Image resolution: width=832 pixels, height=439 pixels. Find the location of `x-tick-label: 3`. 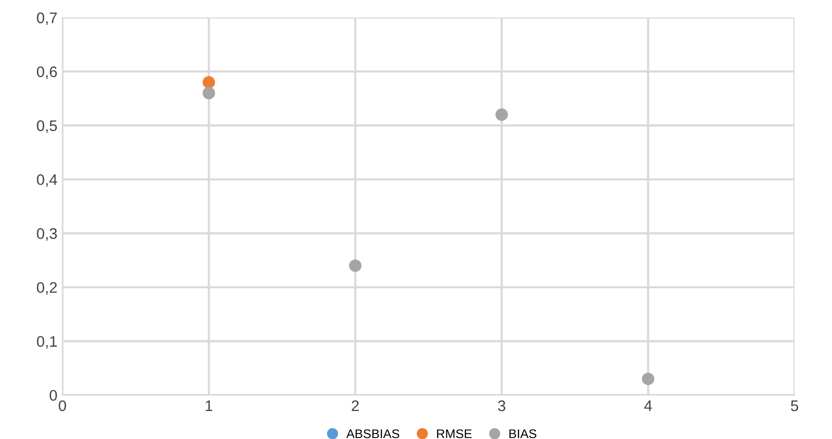

x-tick-label: 3 is located at coordinates (502, 406).